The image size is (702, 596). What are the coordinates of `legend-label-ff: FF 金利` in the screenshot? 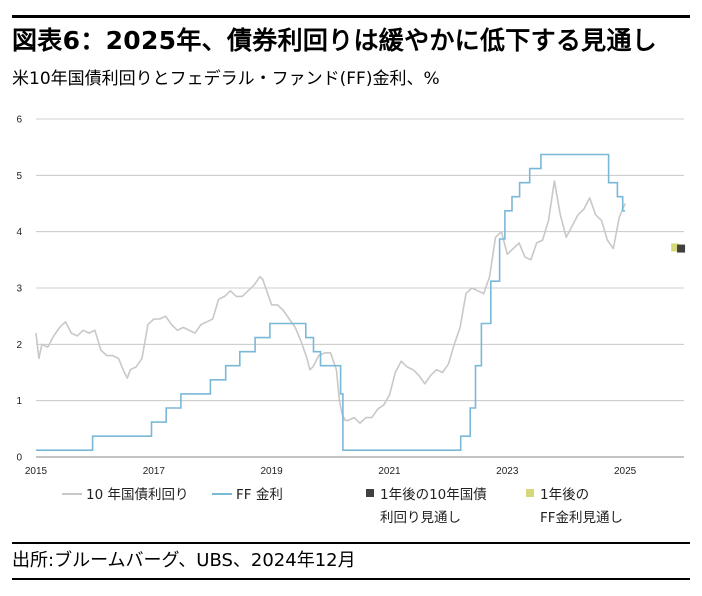 It's located at (259, 495).